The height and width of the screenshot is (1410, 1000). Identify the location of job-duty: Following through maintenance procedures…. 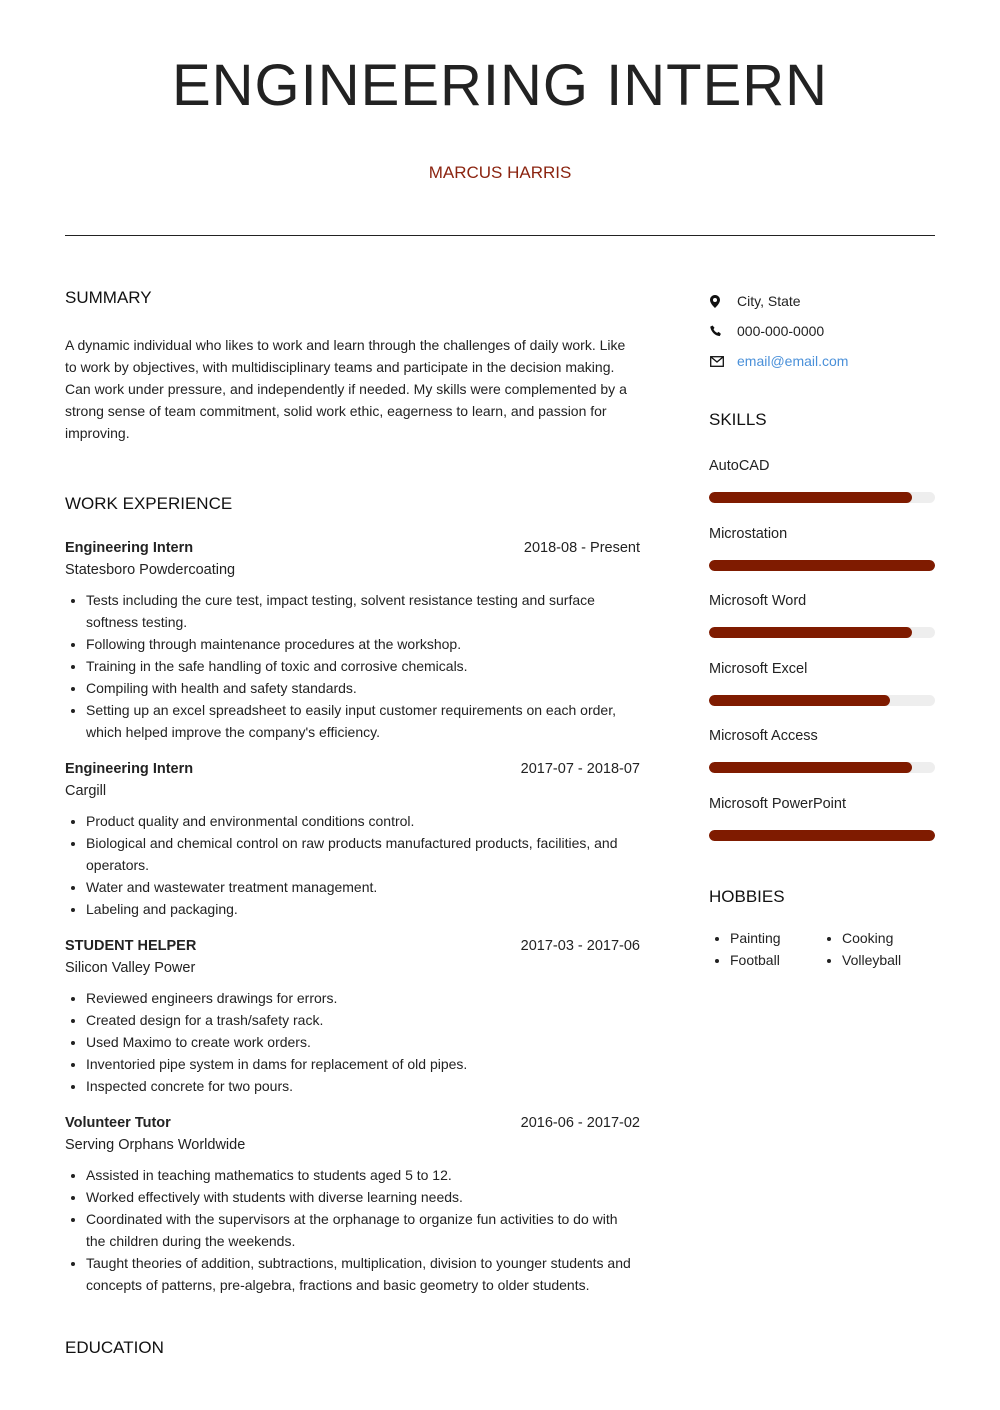
(363, 644).